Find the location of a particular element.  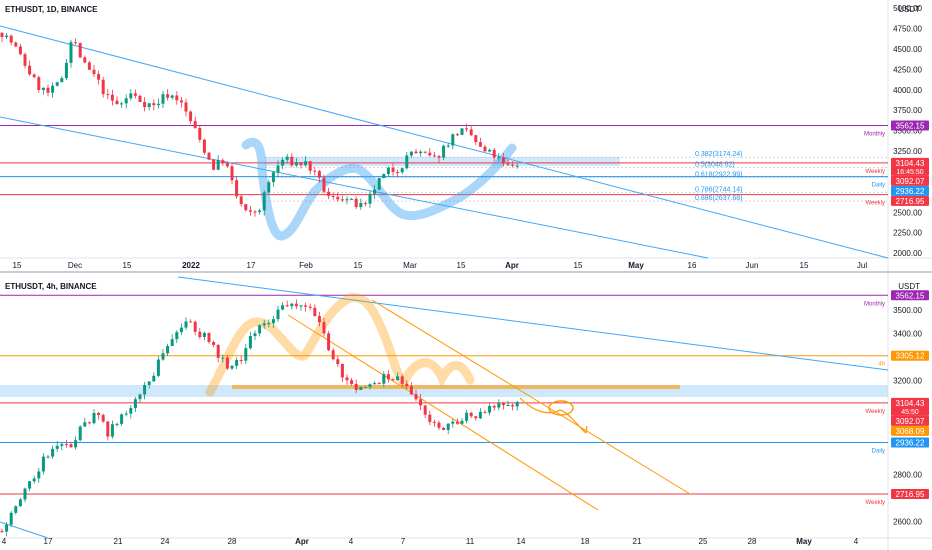

x-tick-label: 25 is located at coordinates (703, 541).